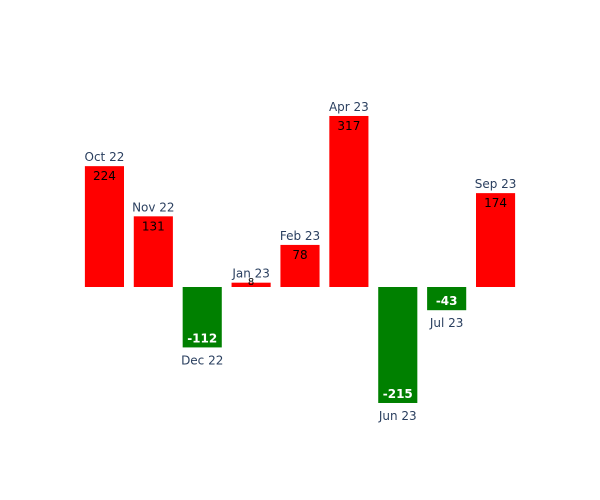 The width and height of the screenshot is (600, 500). I want to click on category-label: Jul 23, so click(446, 323).